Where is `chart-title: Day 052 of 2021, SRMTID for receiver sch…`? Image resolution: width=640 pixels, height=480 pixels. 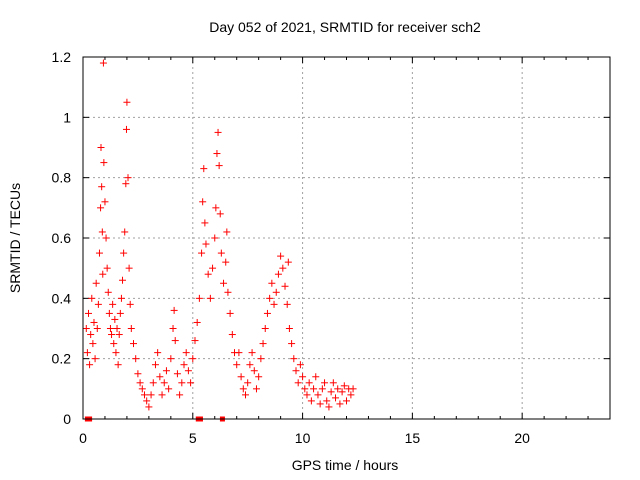
chart-title: Day 052 of 2021, SRMTID for receiver sch… is located at coordinates (345, 27).